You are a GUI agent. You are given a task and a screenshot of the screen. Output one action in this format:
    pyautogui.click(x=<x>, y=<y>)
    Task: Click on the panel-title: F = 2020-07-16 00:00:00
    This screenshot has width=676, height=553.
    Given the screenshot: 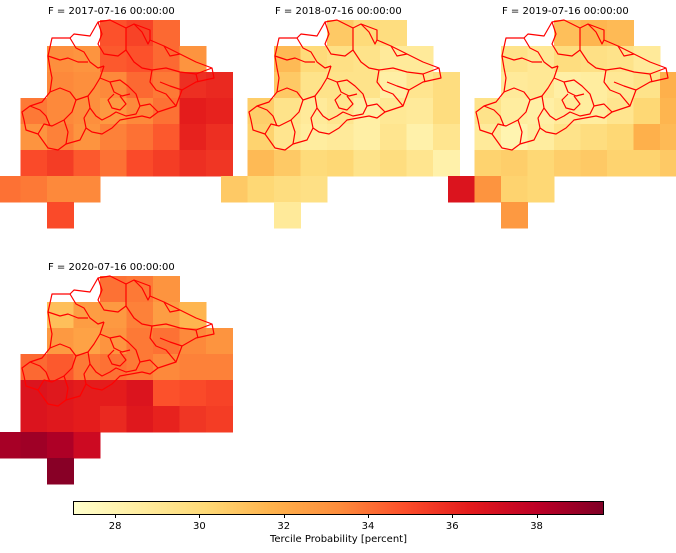 What is the action you would take?
    pyautogui.click(x=111, y=267)
    